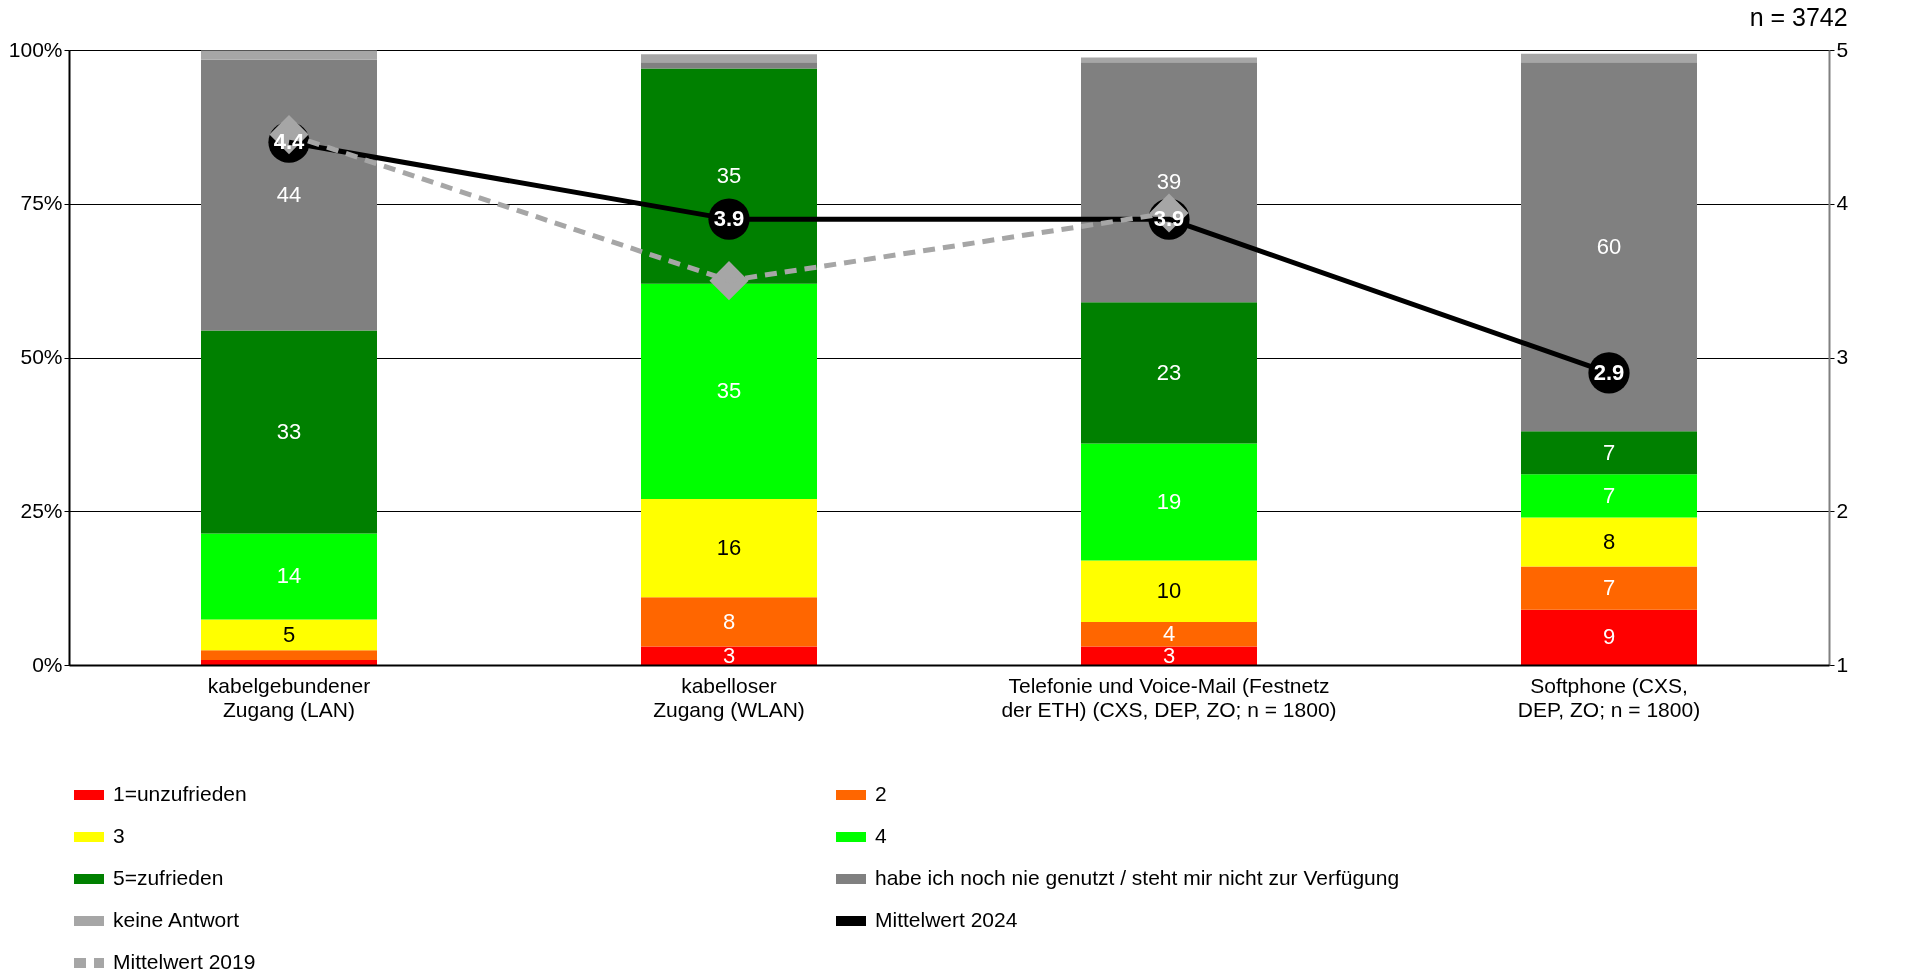 The image size is (1912, 977). Describe the element at coordinates (1842, 664) in the screenshot. I see `y2-tick-label: 1` at that location.